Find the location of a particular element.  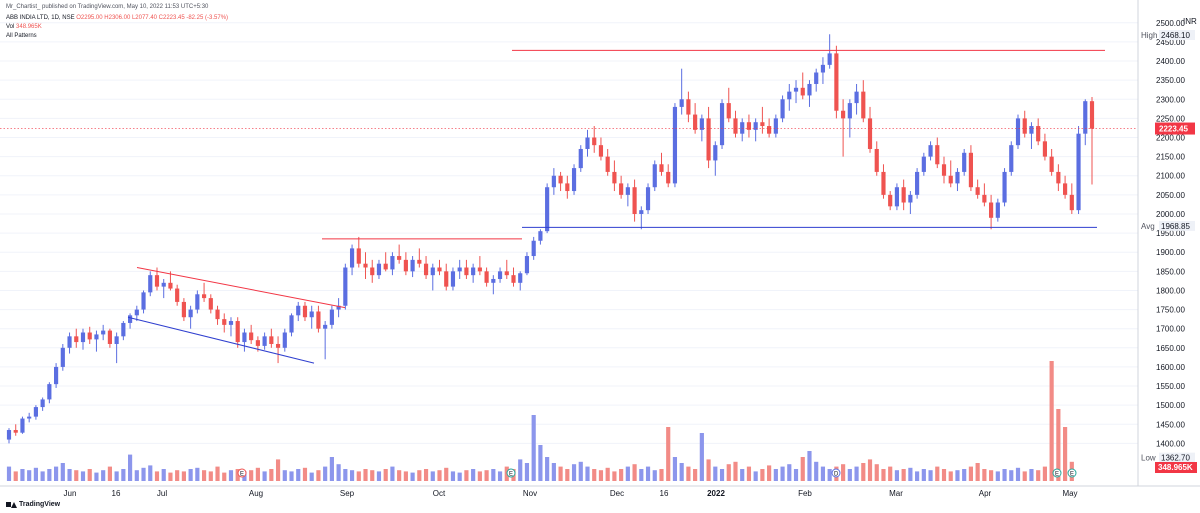

last-price-tag is located at coordinates (1175, 128).